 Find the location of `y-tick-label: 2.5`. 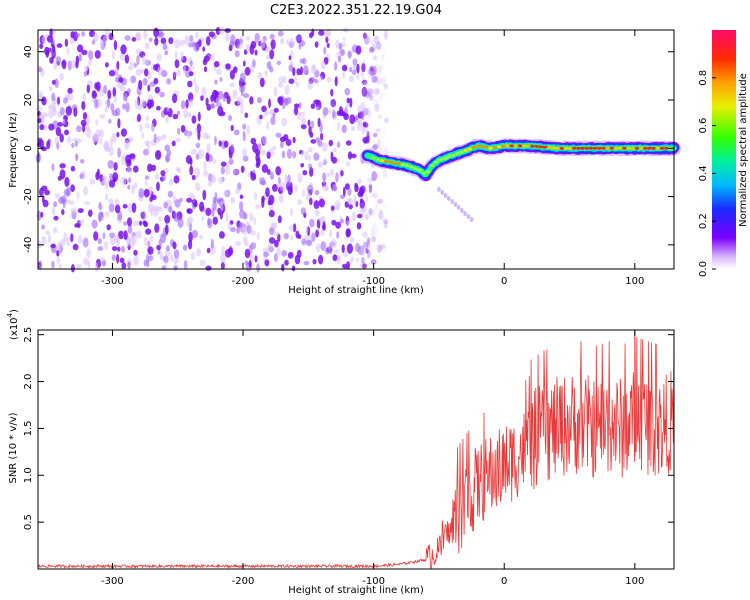

y-tick-label: 2.5 is located at coordinates (28, 335).